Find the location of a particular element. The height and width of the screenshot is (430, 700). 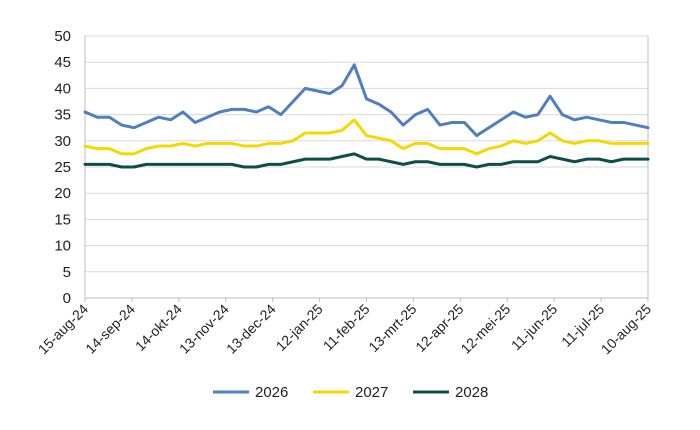

series-line-2026 is located at coordinates (366, 100).